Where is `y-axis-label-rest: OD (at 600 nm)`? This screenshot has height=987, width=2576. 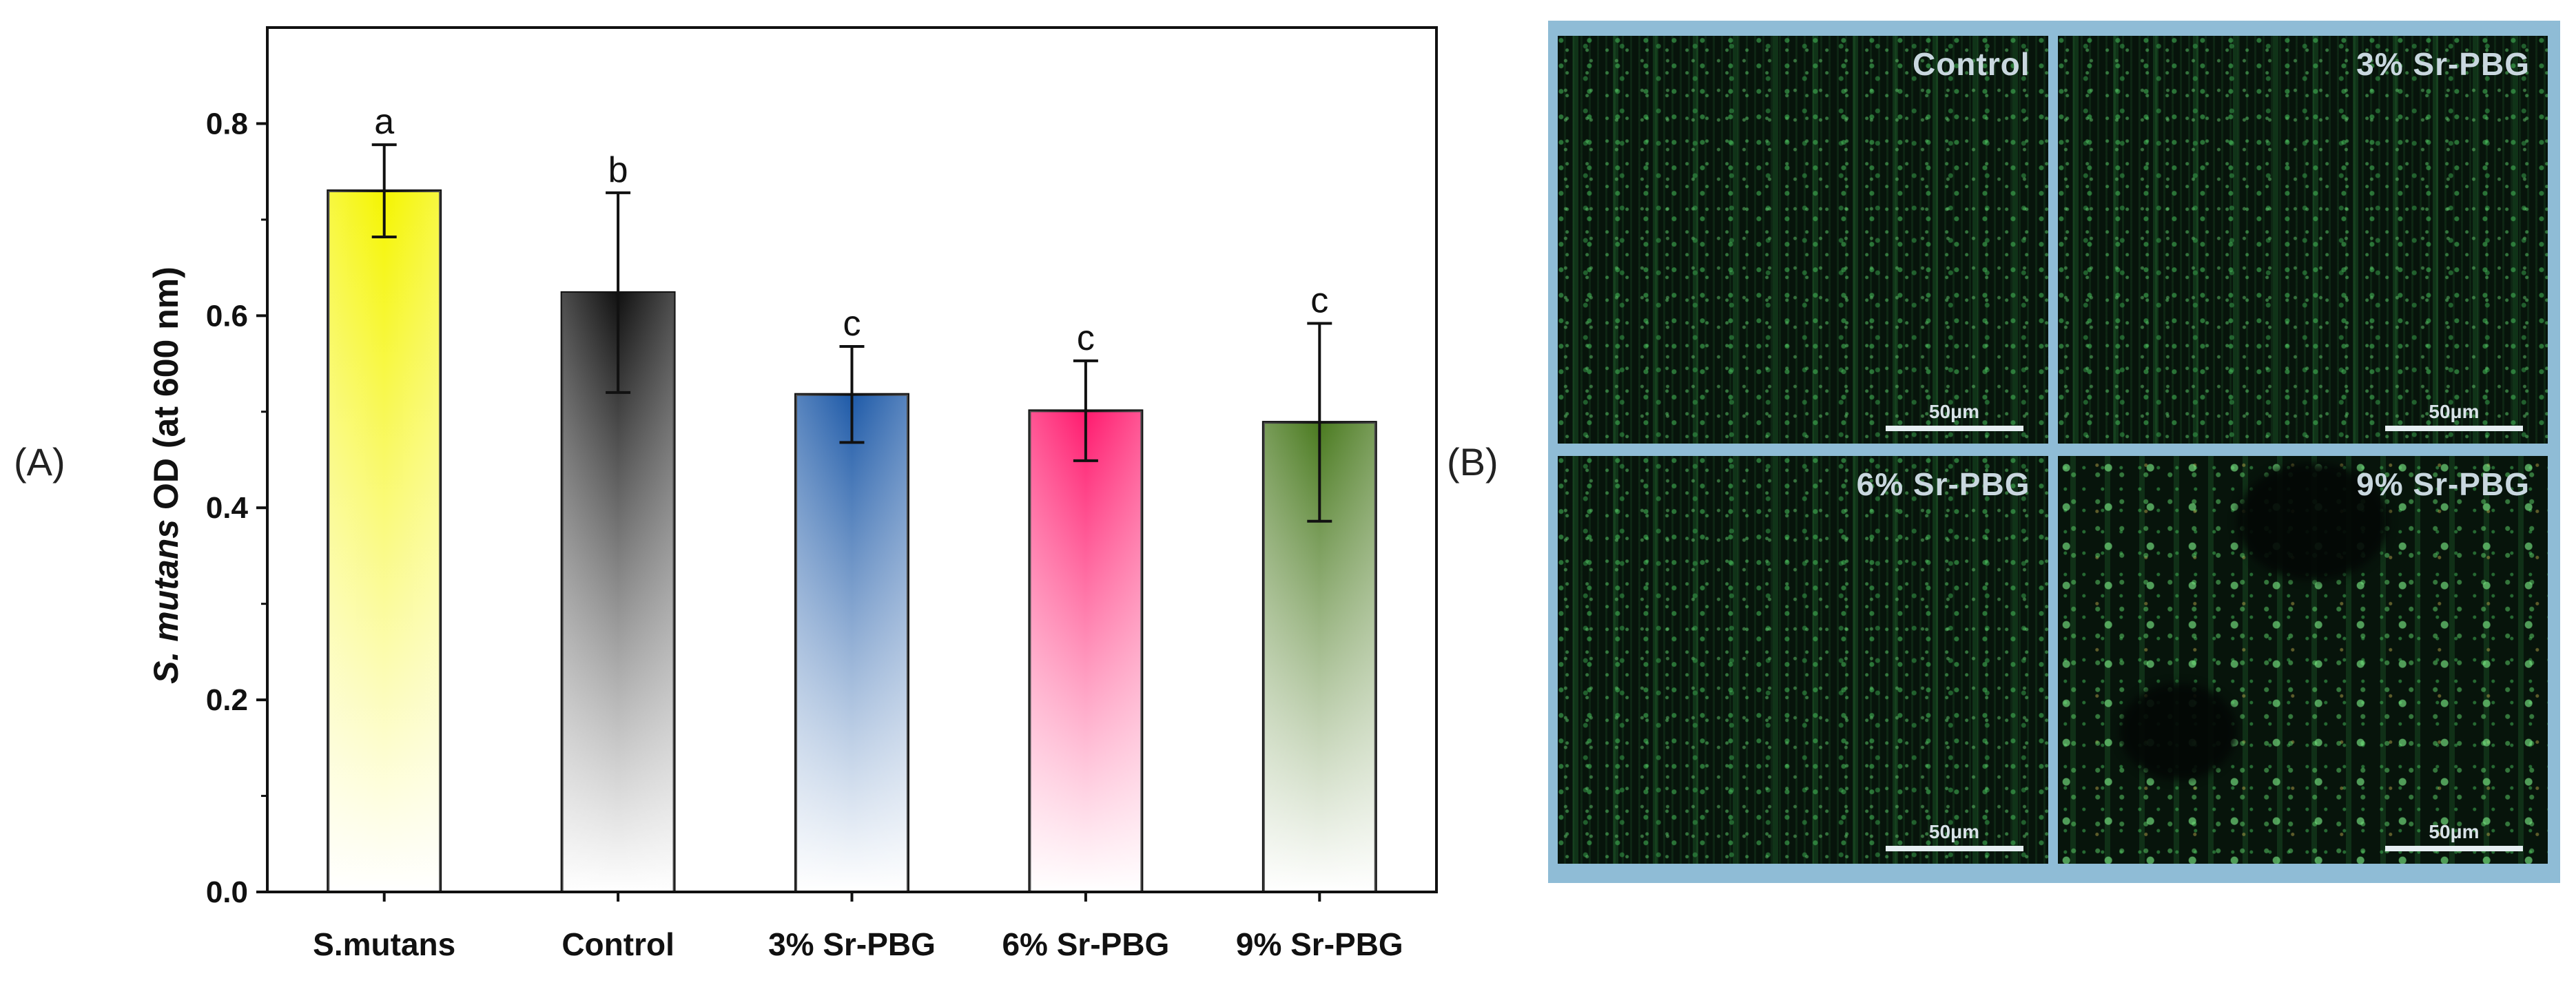 y-axis-label-rest: OD (at 600 nm) is located at coordinates (166, 393).